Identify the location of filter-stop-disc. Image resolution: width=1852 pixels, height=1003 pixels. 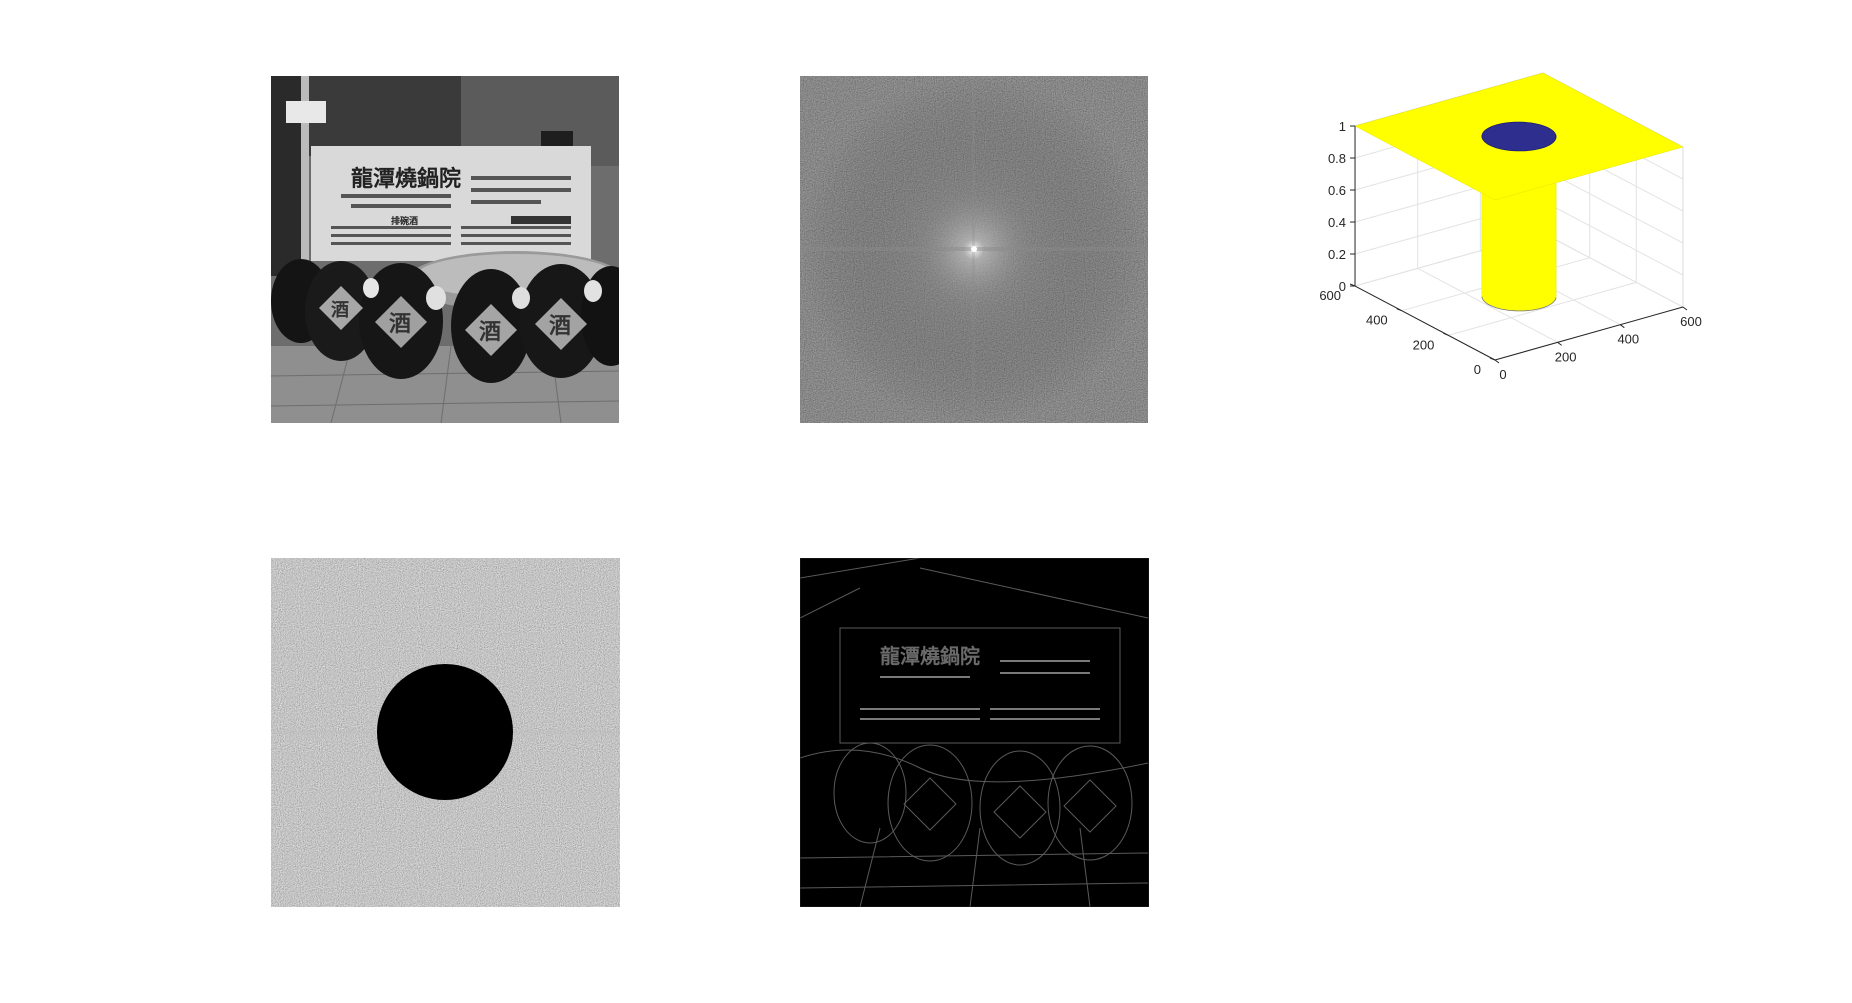
(445, 732).